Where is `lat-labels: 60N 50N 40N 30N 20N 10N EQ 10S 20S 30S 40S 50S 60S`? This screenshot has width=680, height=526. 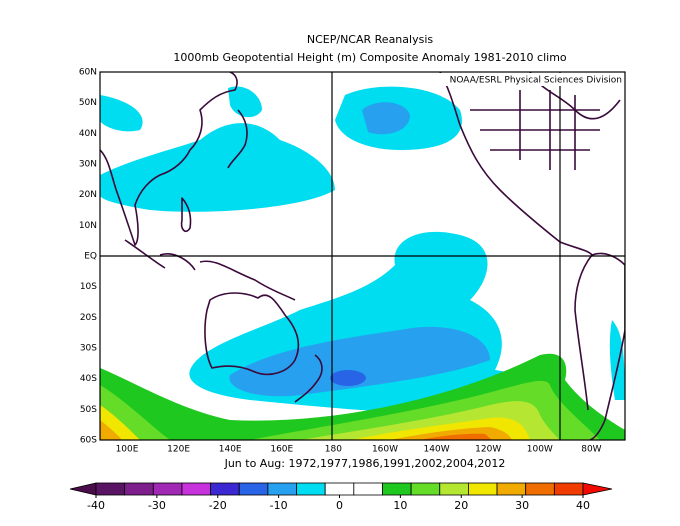 lat-labels: 60N 50N 40N 30N 20N 10N EQ 10S 20S 30S 40S 50S 60S is located at coordinates (88, 257).